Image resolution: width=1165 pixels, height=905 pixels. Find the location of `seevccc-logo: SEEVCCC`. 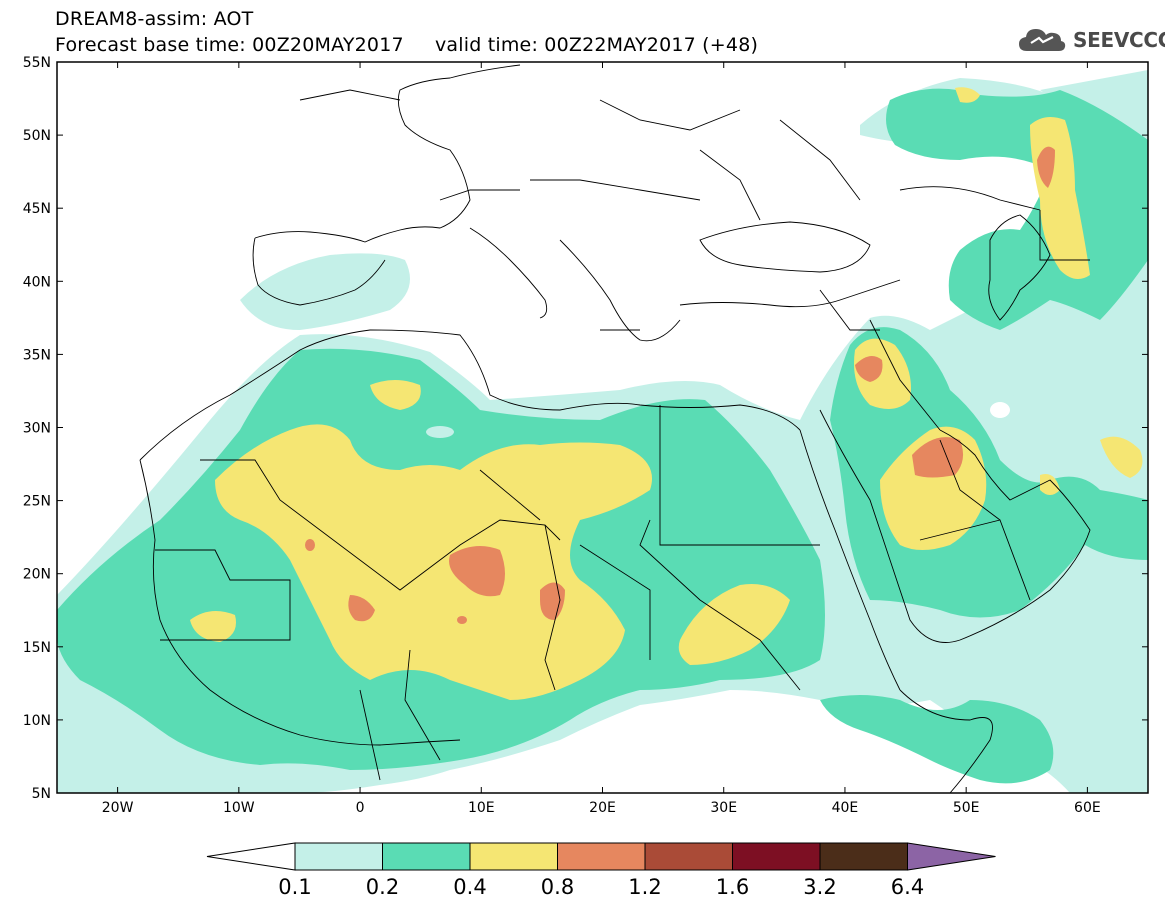

seevccc-logo: SEEVCCC is located at coordinates (1091, 40).